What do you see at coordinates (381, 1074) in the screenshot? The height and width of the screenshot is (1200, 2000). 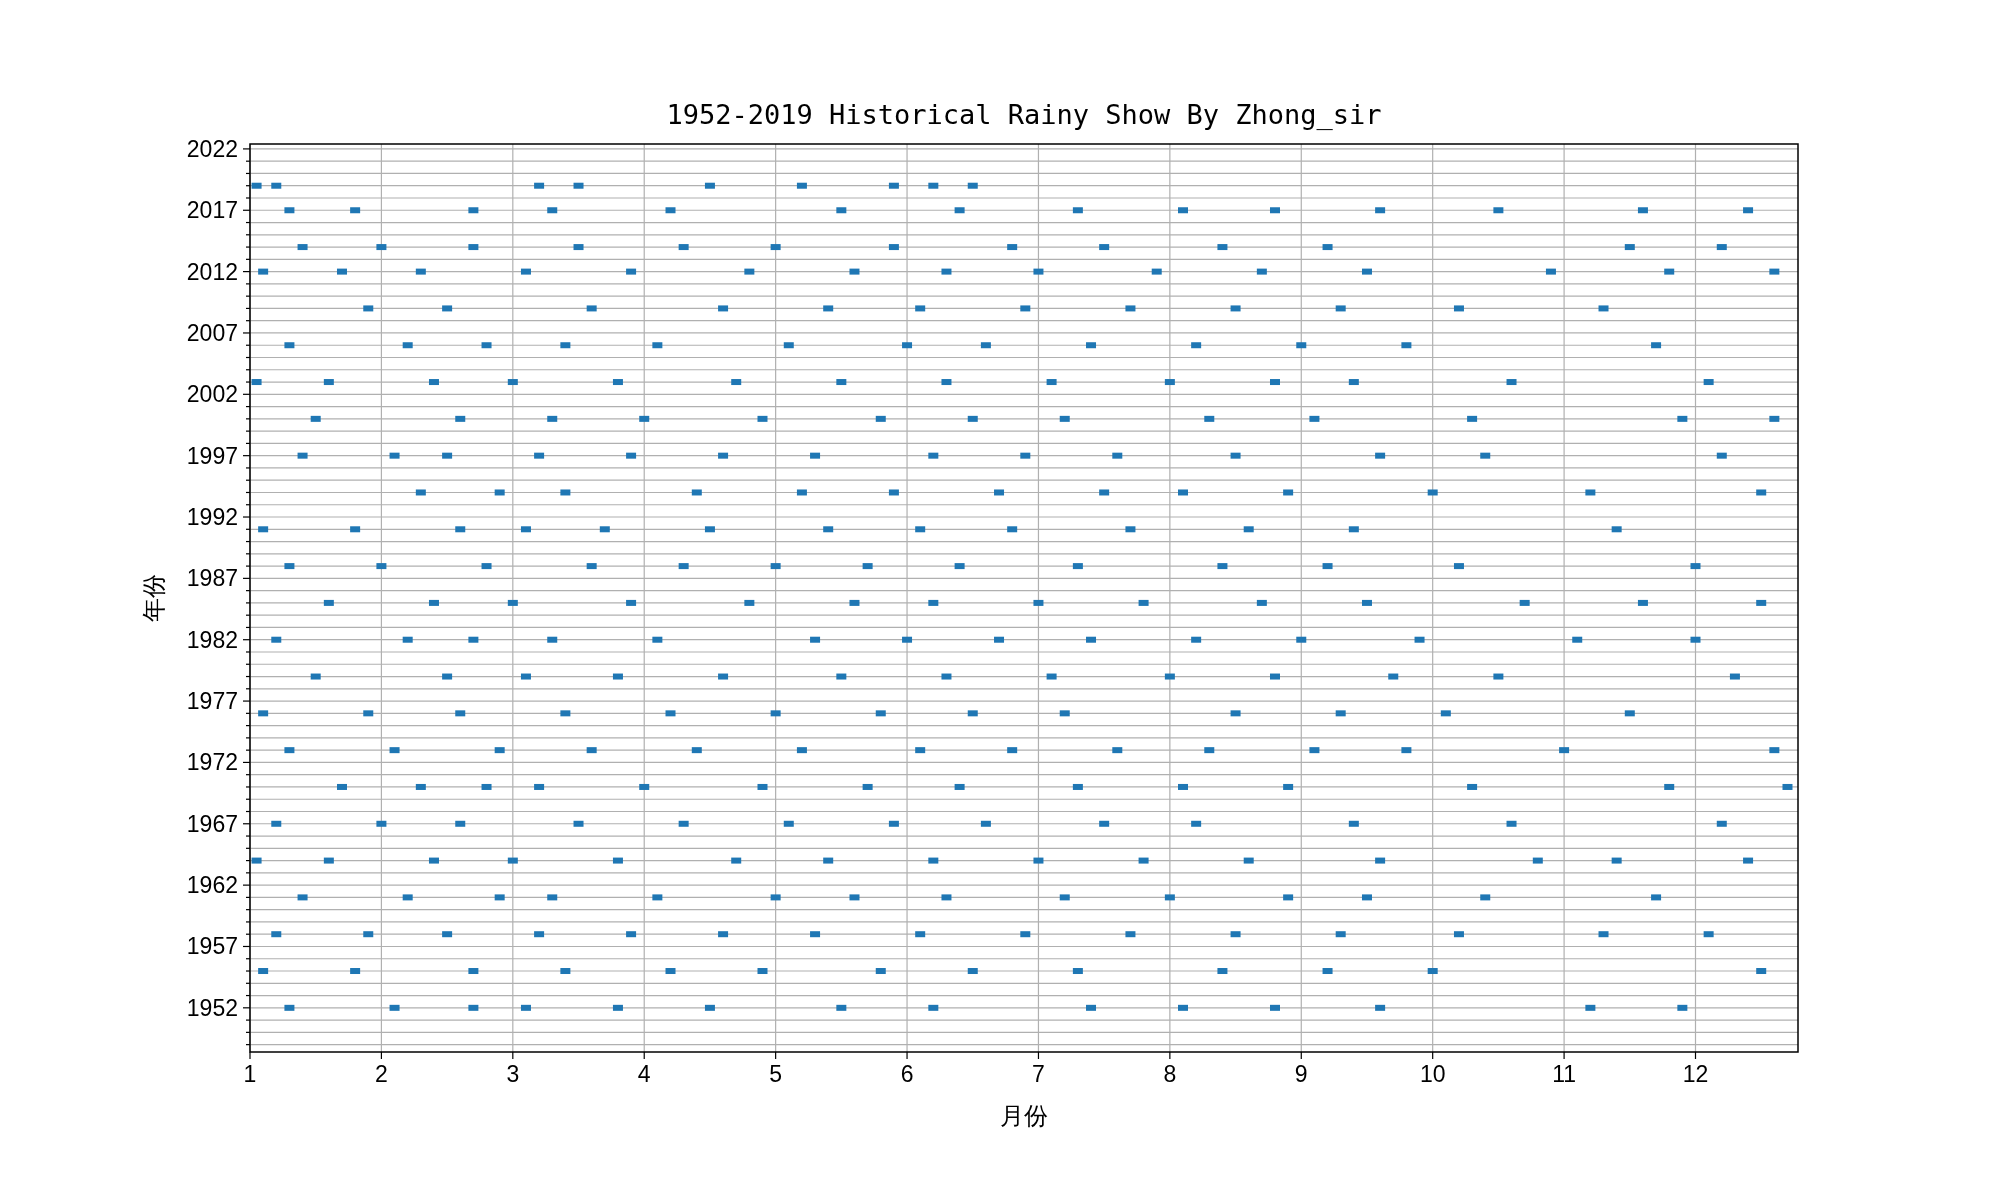 I see `x-tick-label: 2` at bounding box center [381, 1074].